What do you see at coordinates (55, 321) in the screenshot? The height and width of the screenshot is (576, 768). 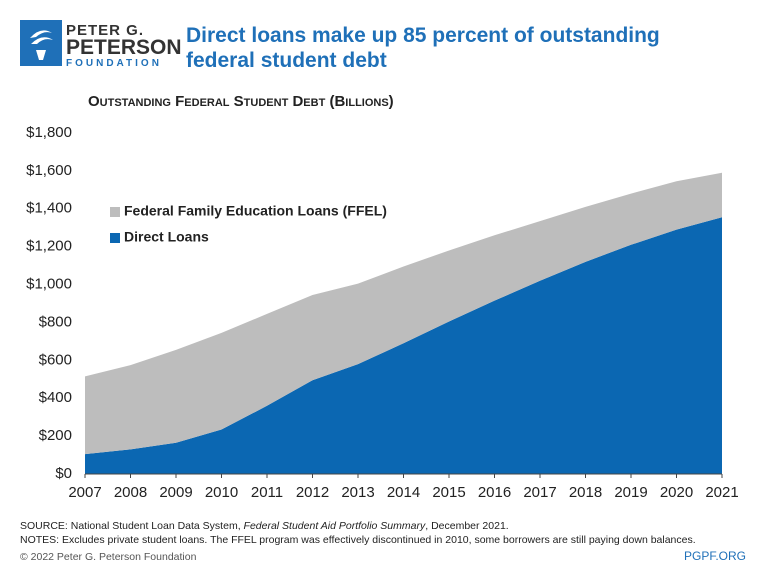 I see `y-tick-label: $800` at bounding box center [55, 321].